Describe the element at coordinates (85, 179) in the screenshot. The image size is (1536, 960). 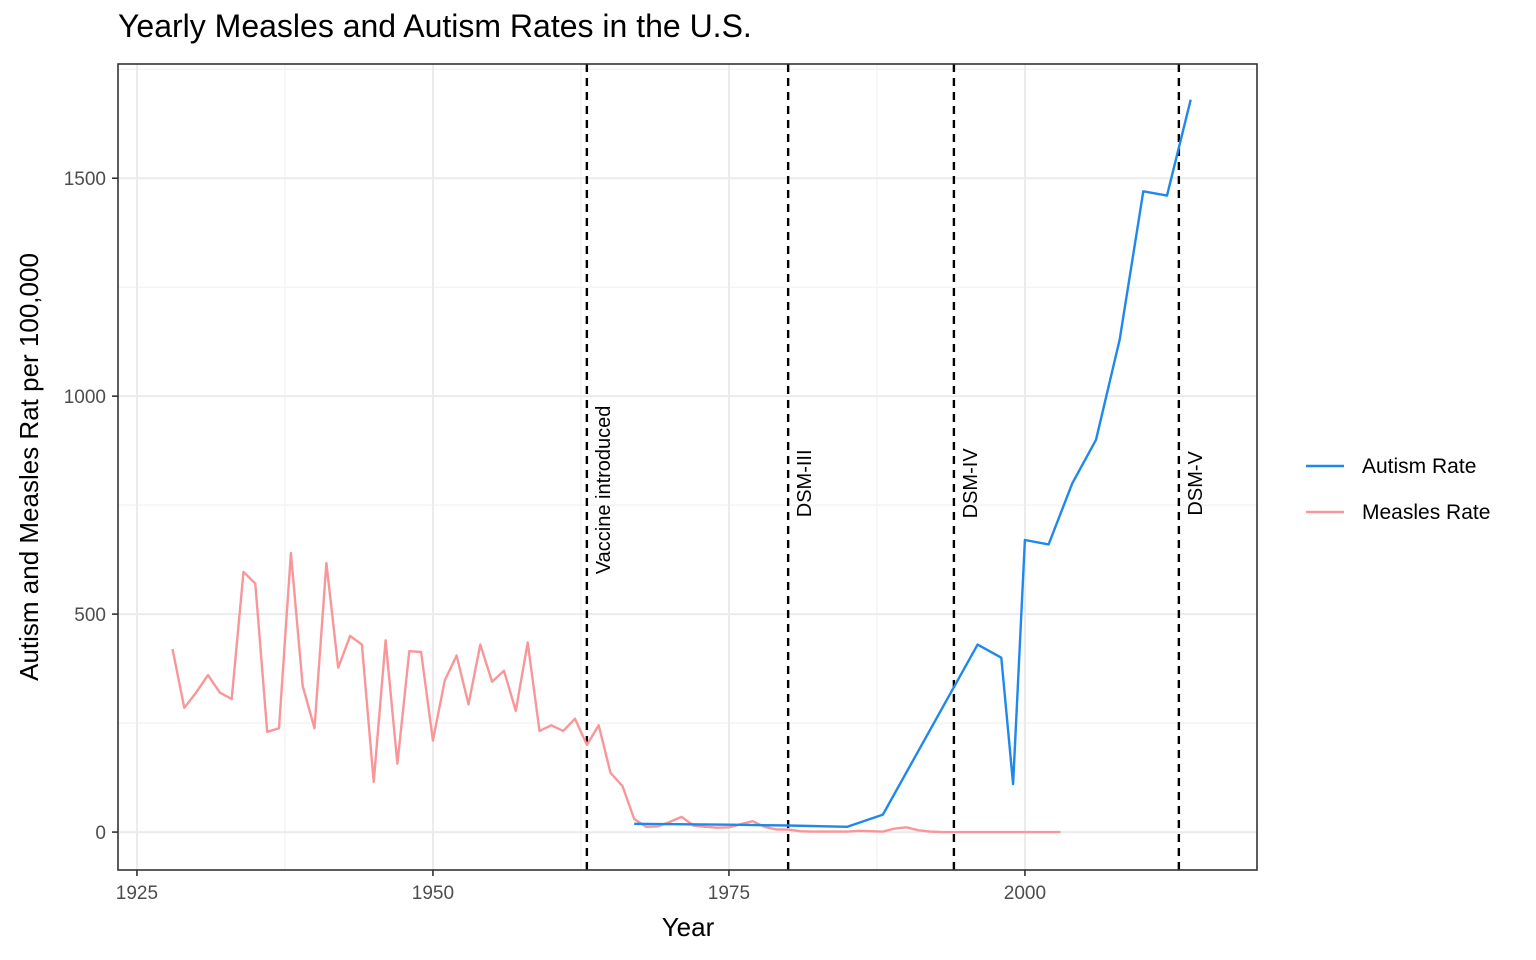
I see `y-tick-label: 1500` at that location.